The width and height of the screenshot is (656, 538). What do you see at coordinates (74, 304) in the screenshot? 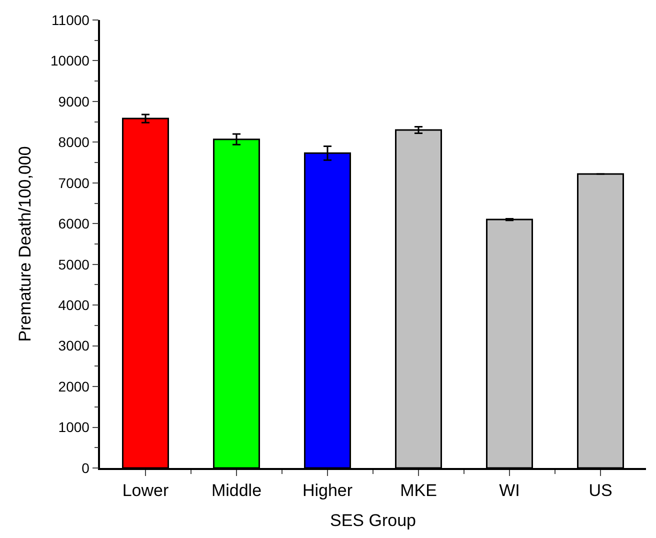
I see `y-tick-label: 4000` at bounding box center [74, 304].